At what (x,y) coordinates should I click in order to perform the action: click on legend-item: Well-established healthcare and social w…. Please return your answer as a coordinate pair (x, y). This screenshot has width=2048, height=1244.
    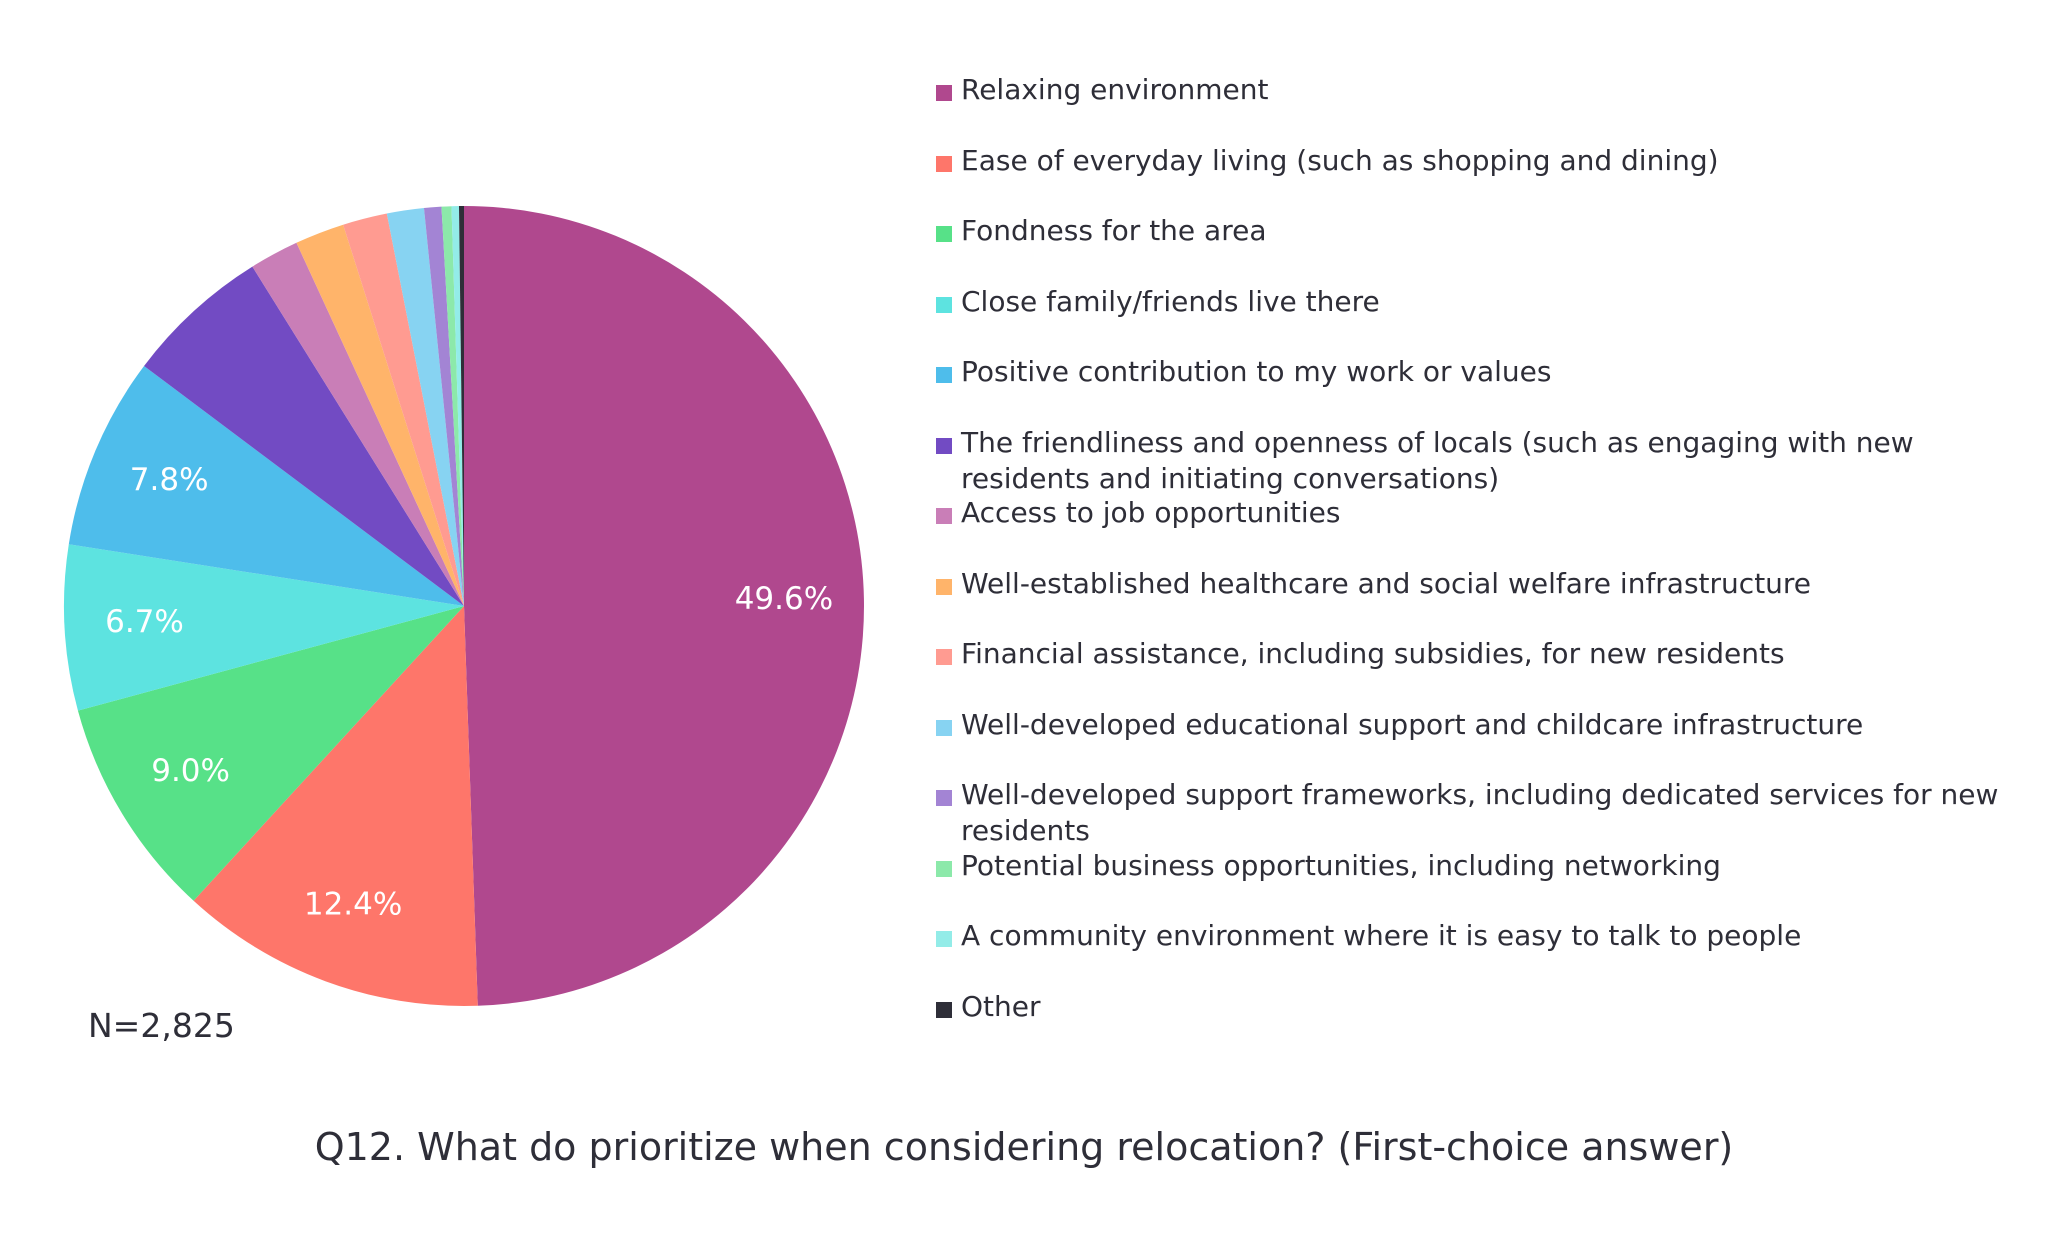
    Looking at the image, I should click on (1486, 584).